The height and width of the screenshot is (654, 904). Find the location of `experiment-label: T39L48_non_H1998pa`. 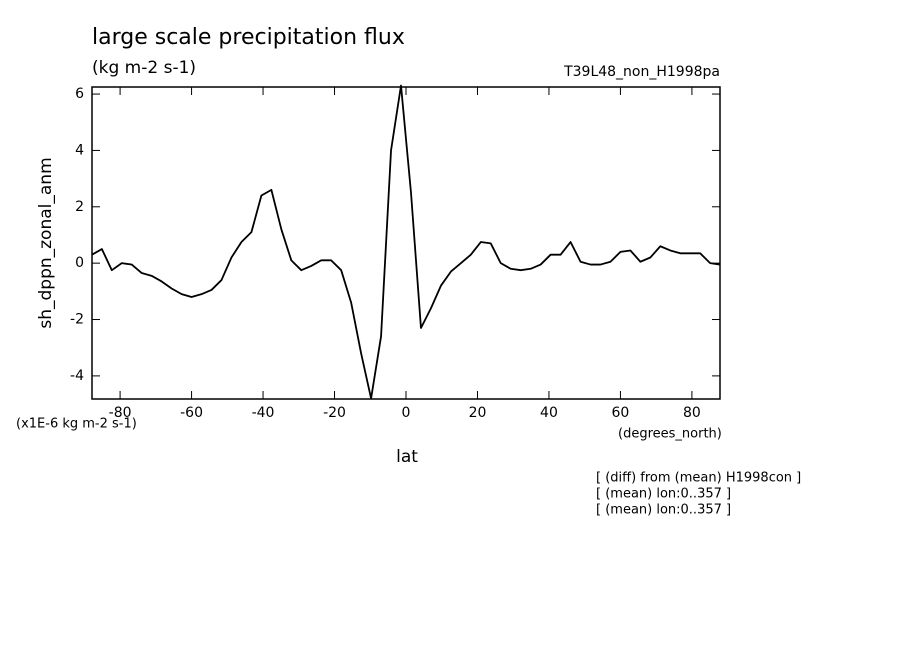

experiment-label: T39L48_non_H1998pa is located at coordinates (641, 72).